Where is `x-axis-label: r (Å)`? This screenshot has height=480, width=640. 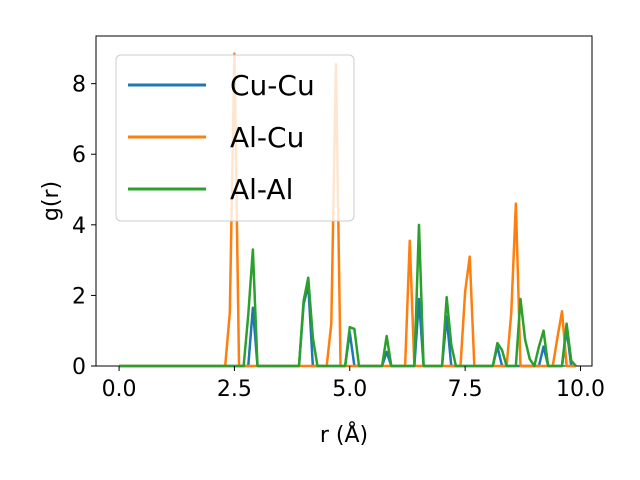 x-axis-label: r (Å) is located at coordinates (344, 434).